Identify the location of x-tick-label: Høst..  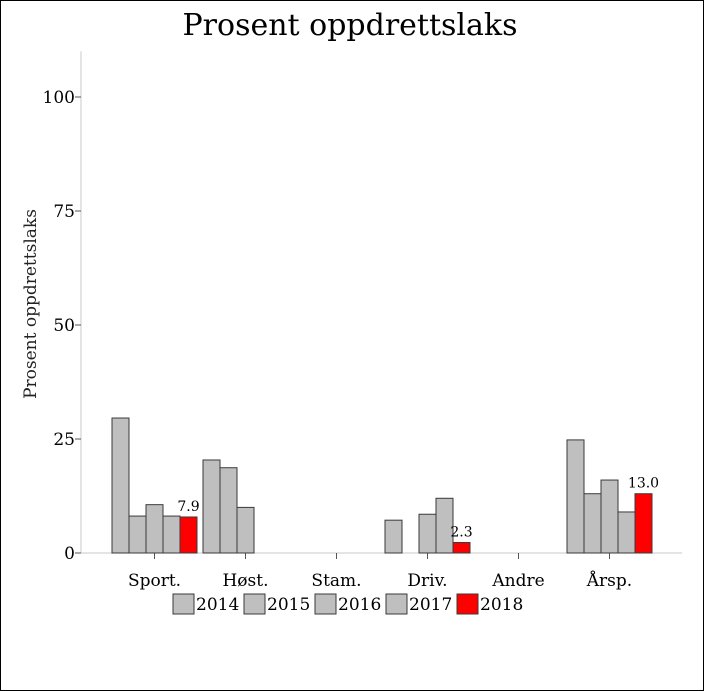
(245, 581).